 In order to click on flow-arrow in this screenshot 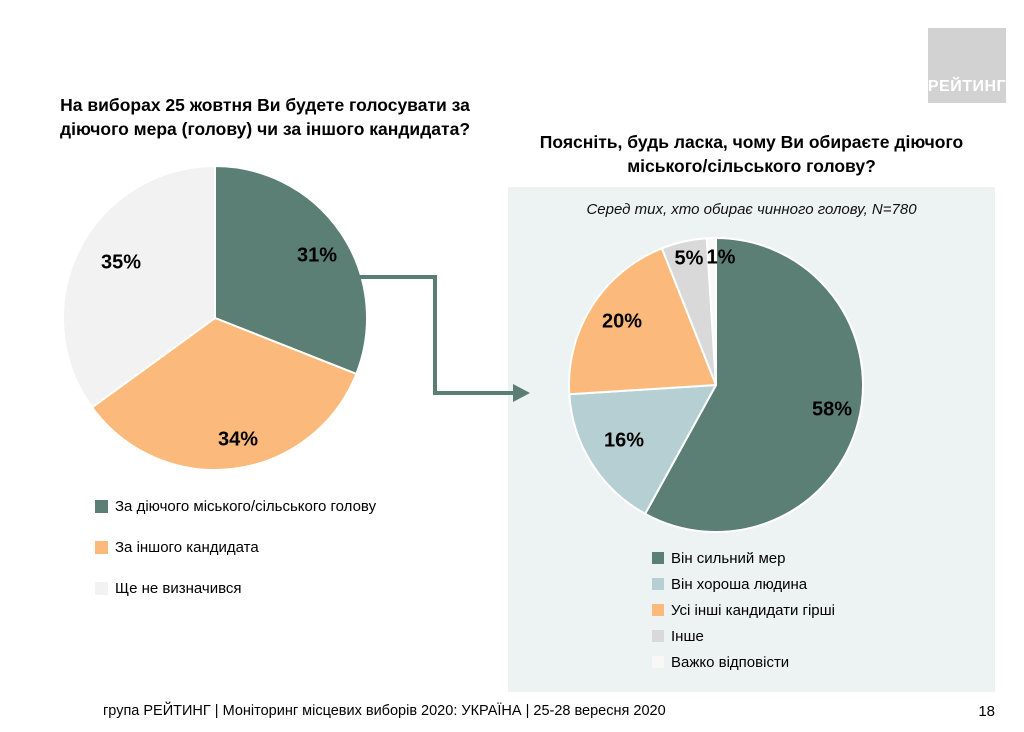, I will do `click(444, 338)`.